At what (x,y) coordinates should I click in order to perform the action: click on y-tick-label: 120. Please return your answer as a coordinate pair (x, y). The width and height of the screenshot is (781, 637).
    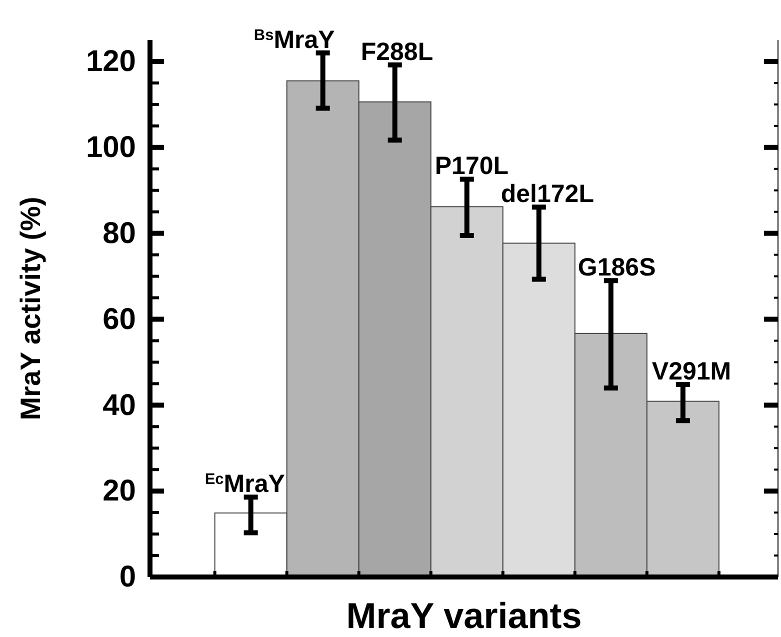
    Looking at the image, I should click on (111, 61).